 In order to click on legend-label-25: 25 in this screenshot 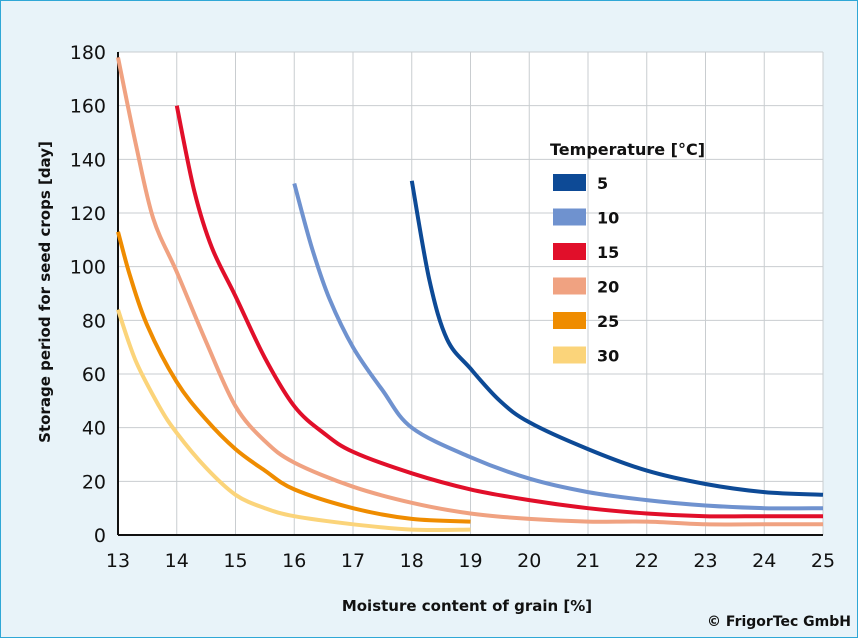, I will do `click(608, 321)`.